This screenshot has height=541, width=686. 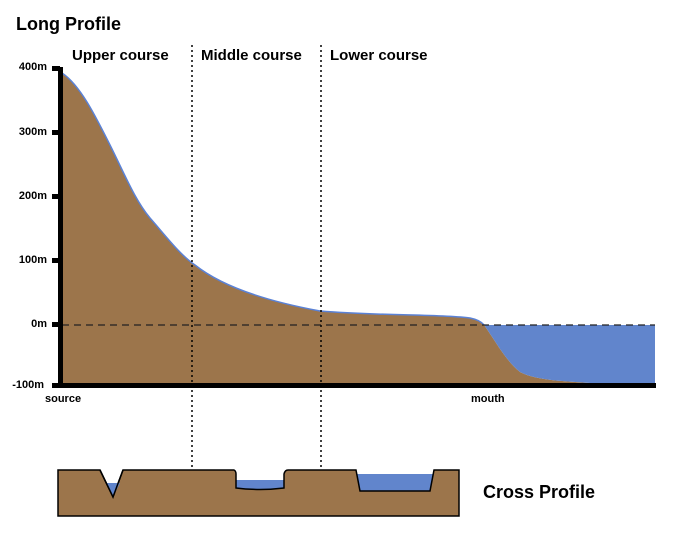 I want to click on sea-water, so click(x=569, y=354).